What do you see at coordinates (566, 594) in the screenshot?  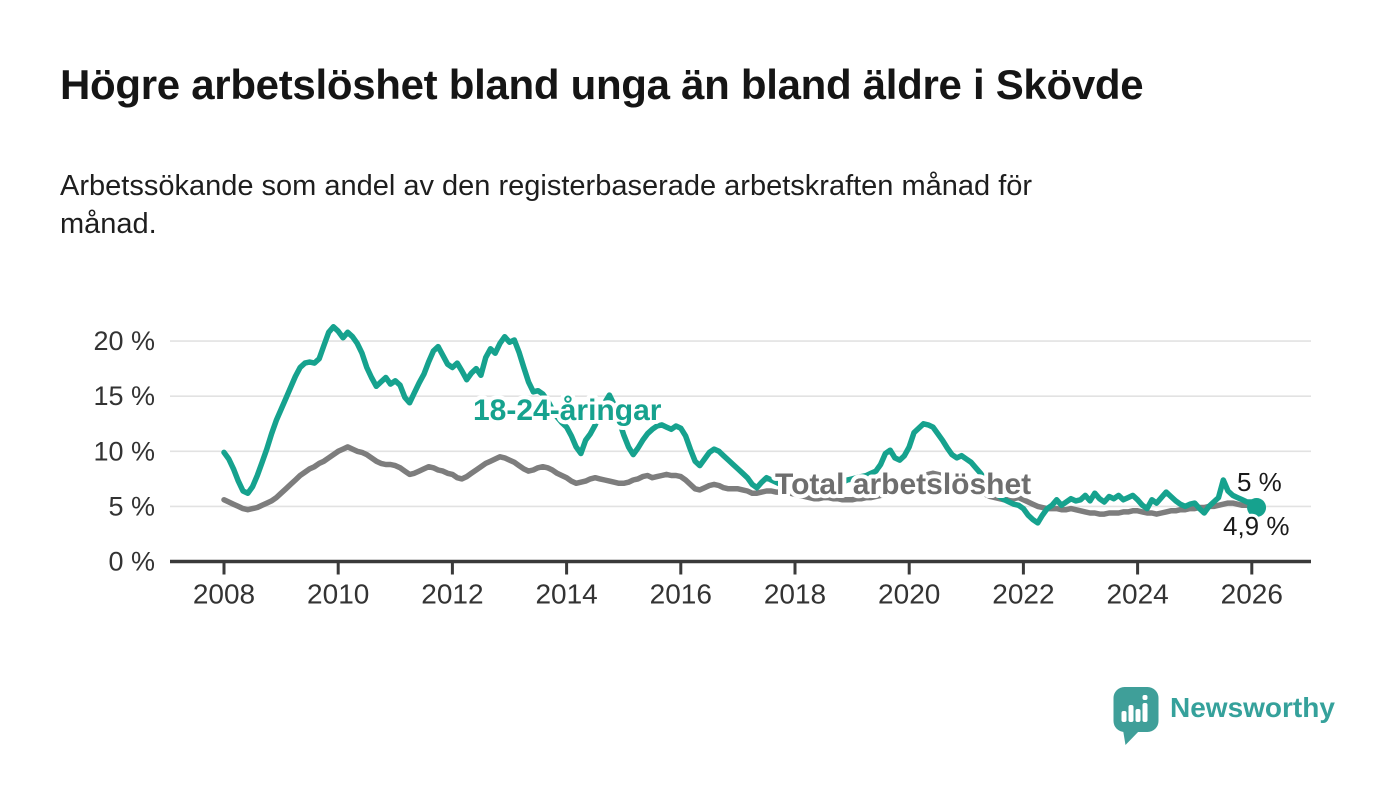 I see `x-tick-label: 2014` at bounding box center [566, 594].